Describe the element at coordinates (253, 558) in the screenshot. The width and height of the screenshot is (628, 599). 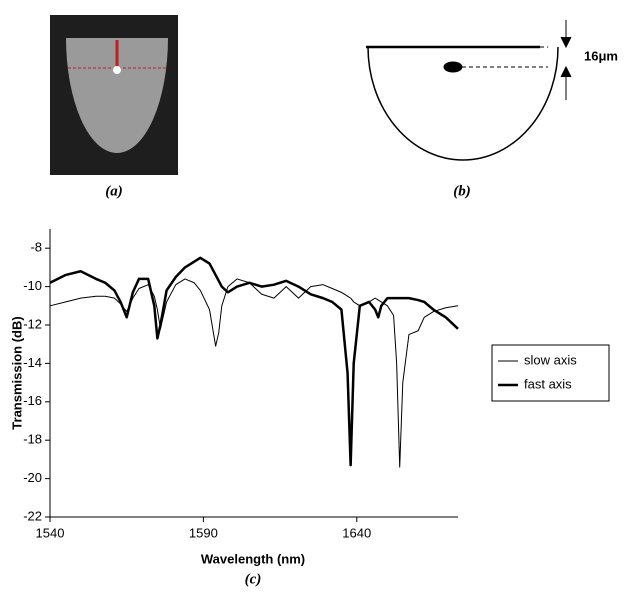
I see `x-axis-title: Wavelength (nm)` at that location.